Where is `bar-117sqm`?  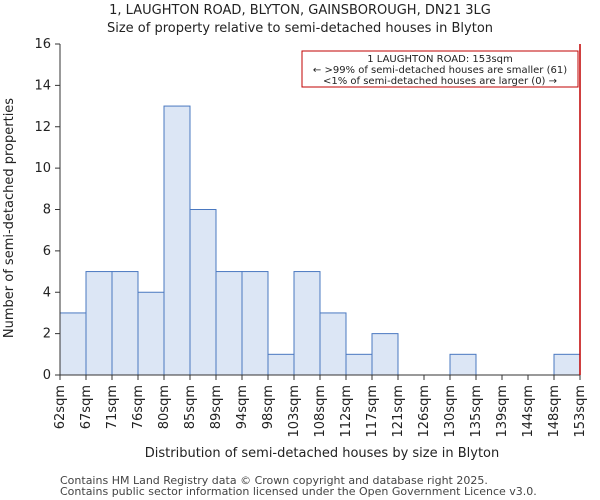
bar-117sqm is located at coordinates (385, 354).